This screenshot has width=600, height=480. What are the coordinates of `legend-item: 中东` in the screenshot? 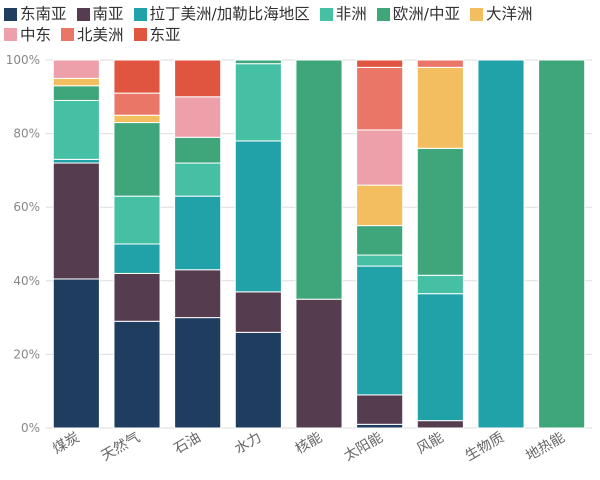 It's located at (27, 35).